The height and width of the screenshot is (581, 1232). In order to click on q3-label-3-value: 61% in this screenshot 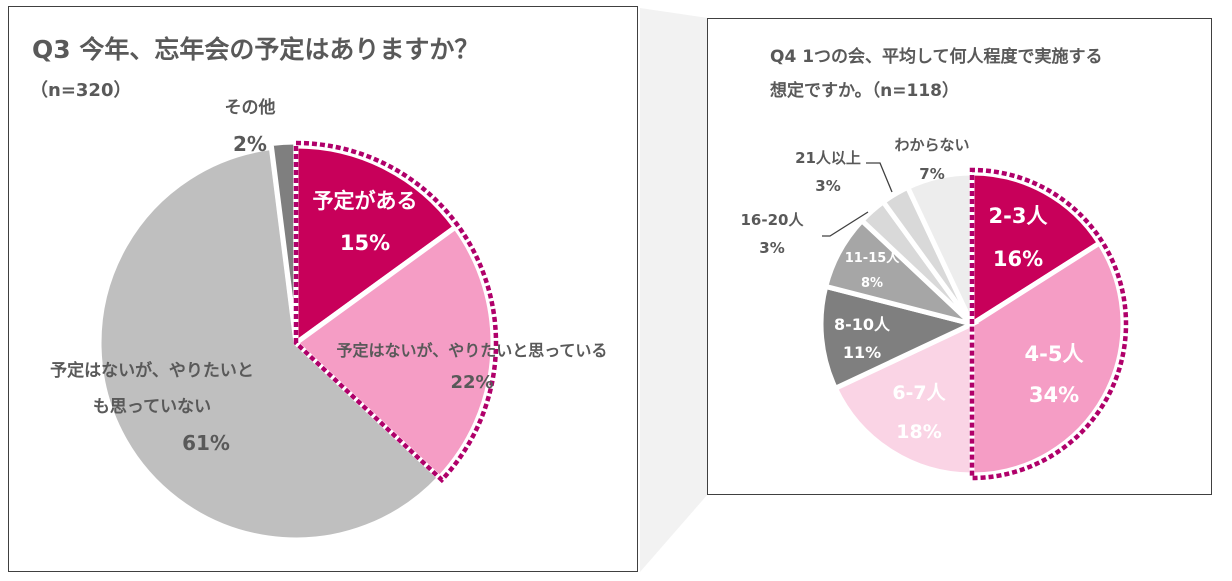, I will do `click(206, 443)`.